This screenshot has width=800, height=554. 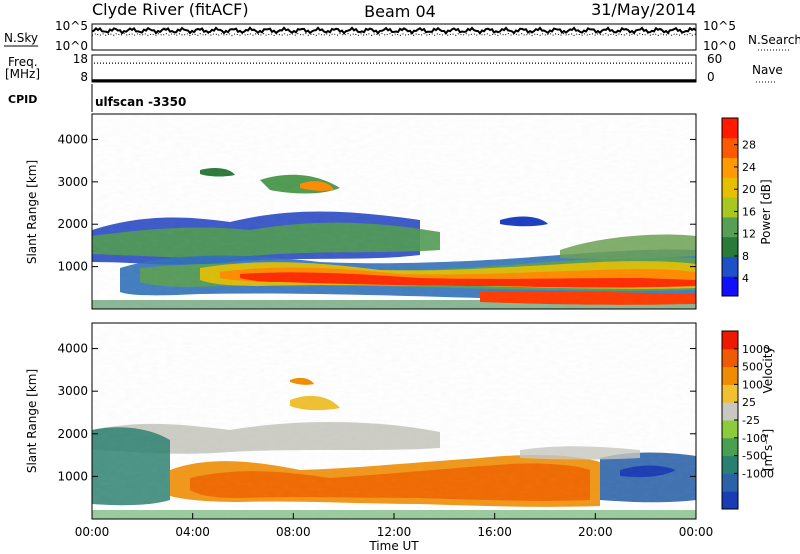 What do you see at coordinates (32, 421) in the screenshot?
I see `velocity-ylabel: Slant Range [km]` at bounding box center [32, 421].